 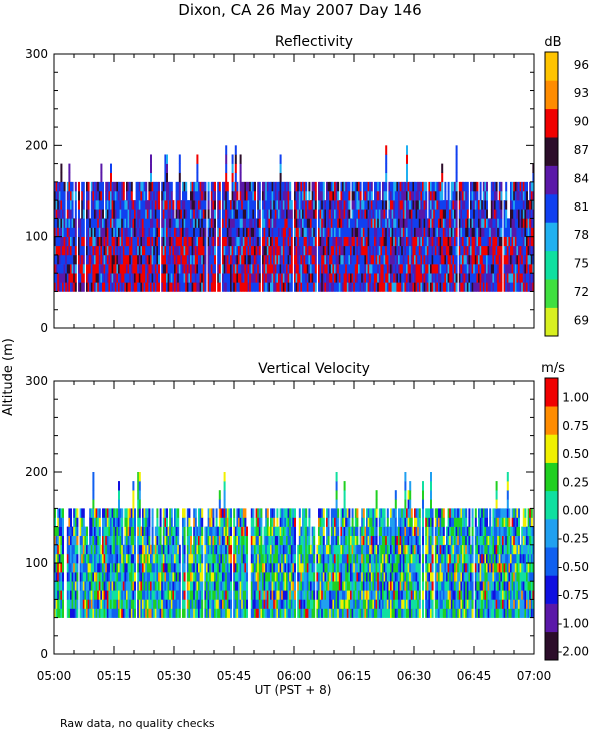 What do you see at coordinates (581, 235) in the screenshot?
I see `colorbar-label: 78` at bounding box center [581, 235].